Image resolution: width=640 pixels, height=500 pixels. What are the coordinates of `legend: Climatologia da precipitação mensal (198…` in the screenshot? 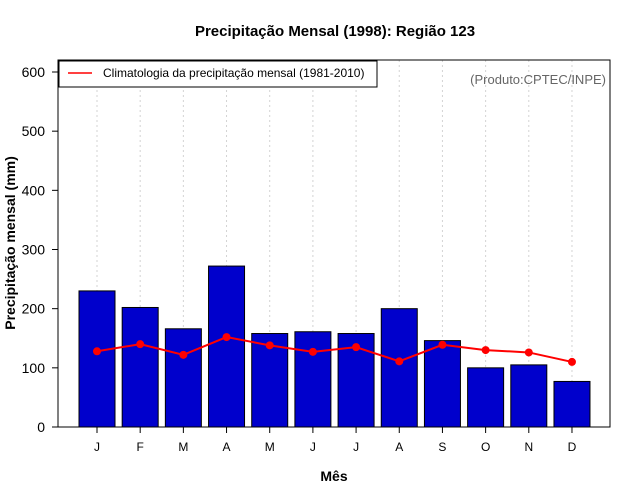 It's located at (218, 74).